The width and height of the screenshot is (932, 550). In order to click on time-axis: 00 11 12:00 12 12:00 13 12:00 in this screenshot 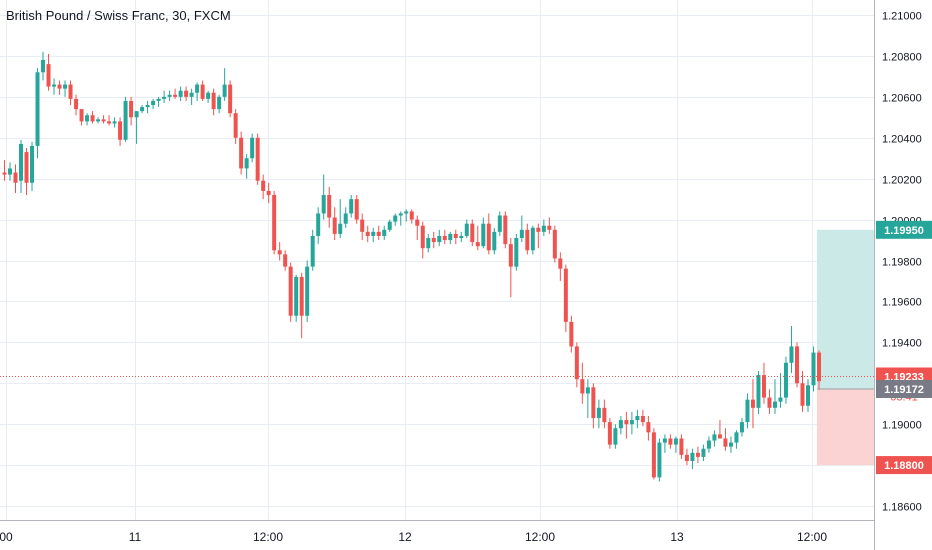, I will do `click(437, 532)`.